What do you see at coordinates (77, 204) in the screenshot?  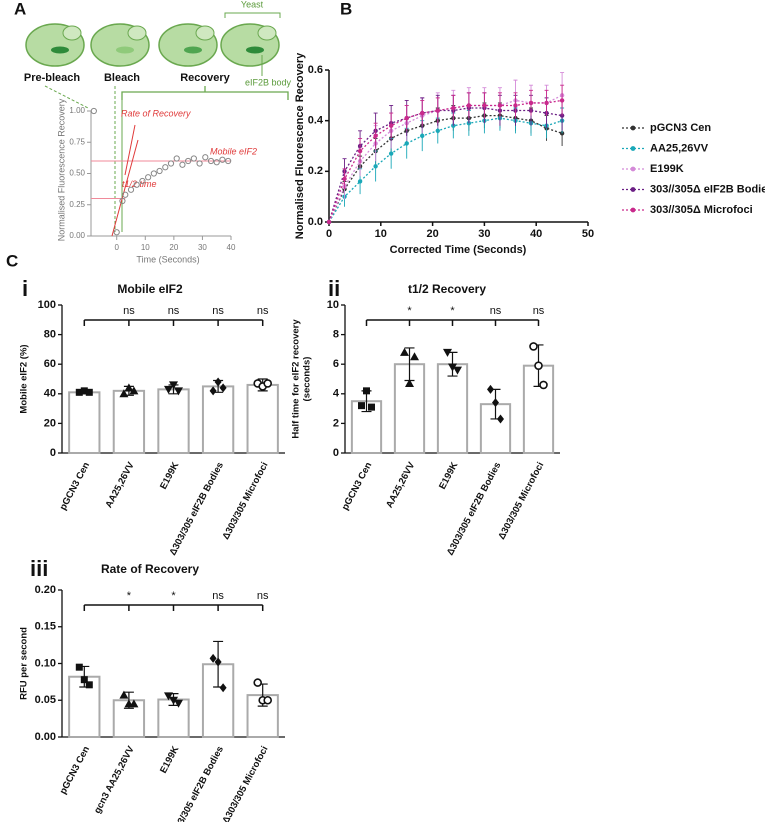 I see `y-tick-label: 0.25` at bounding box center [77, 204].